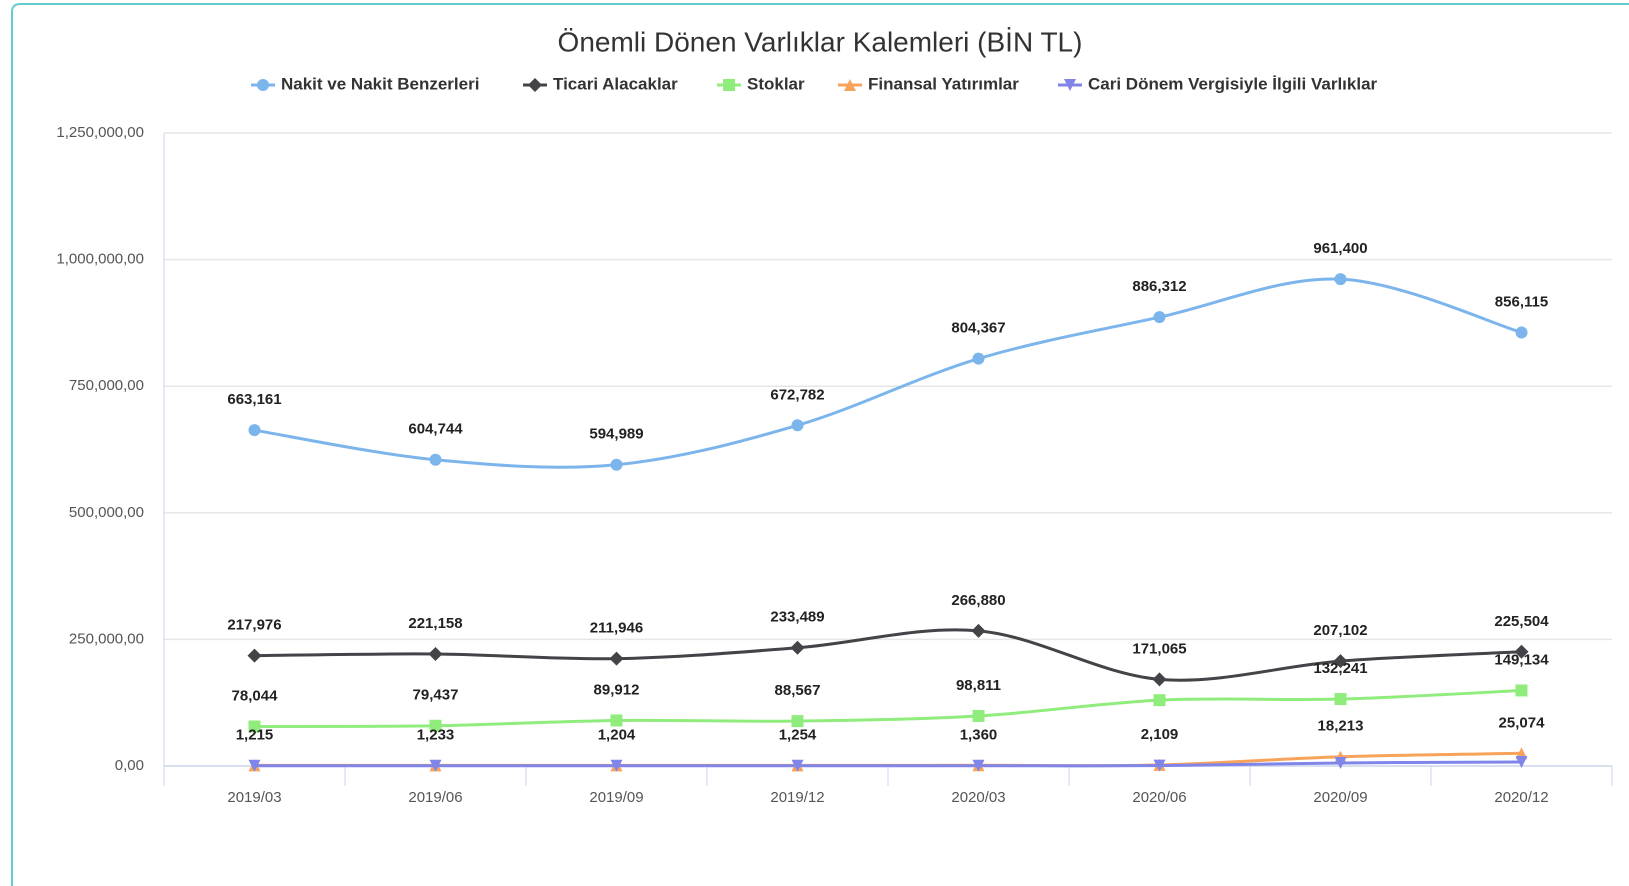  I want to click on data-label: 663,161, so click(254, 399).